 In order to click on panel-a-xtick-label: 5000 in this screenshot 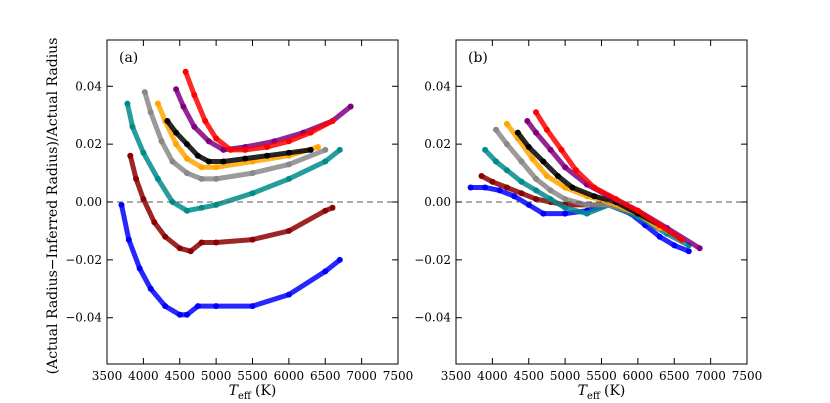, I will do `click(216, 376)`.